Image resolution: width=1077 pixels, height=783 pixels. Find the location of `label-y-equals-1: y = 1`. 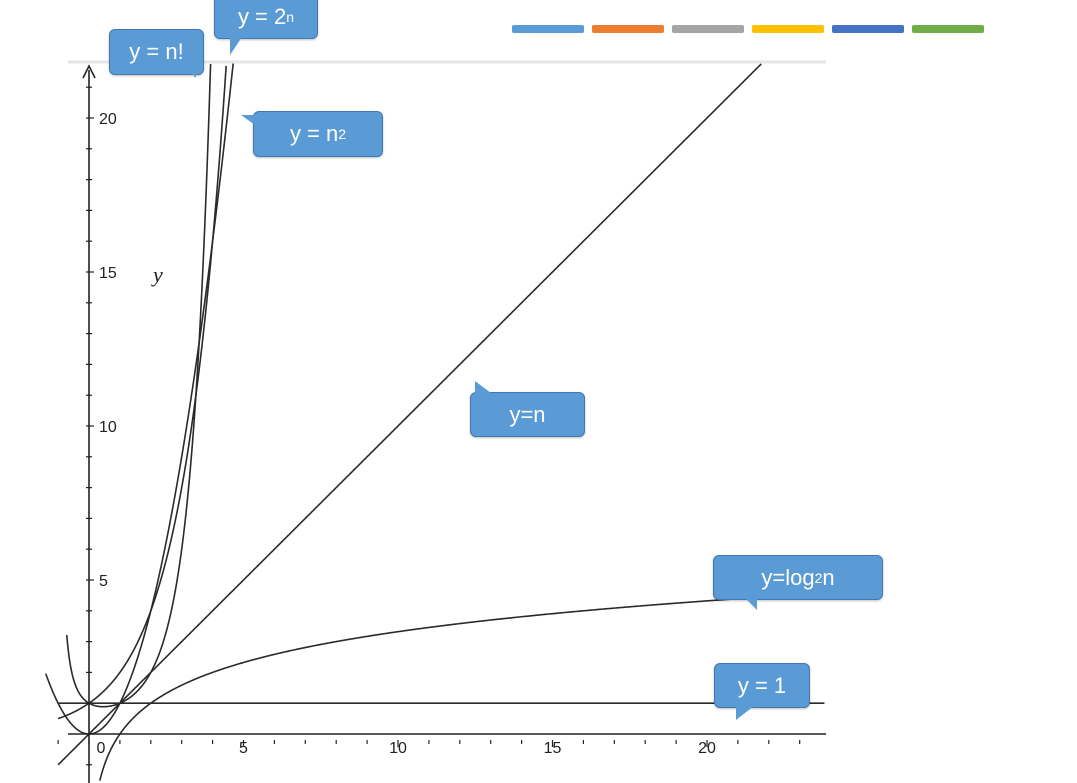

label-y-equals-1: y = 1 is located at coordinates (762, 685).